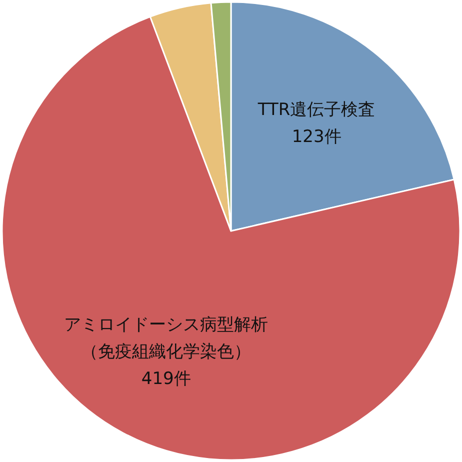  What do you see at coordinates (166, 379) in the screenshot?
I see `data-label: 419件` at bounding box center [166, 379].